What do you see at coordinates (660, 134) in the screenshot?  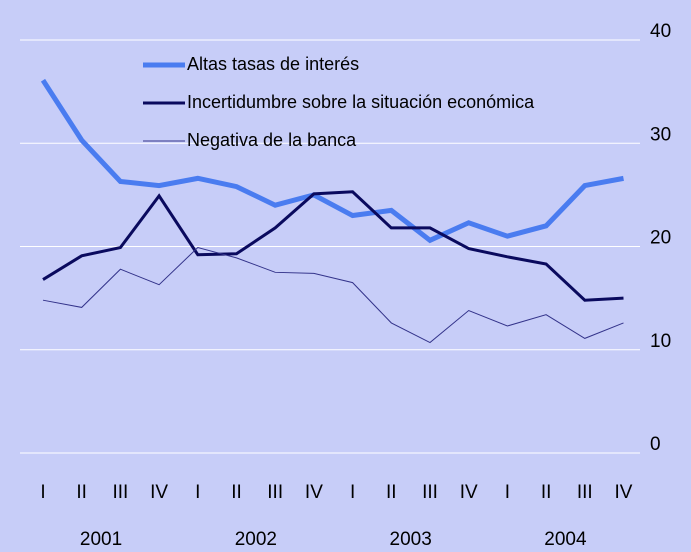 I see `y-tick-label: 30` at bounding box center [660, 134].